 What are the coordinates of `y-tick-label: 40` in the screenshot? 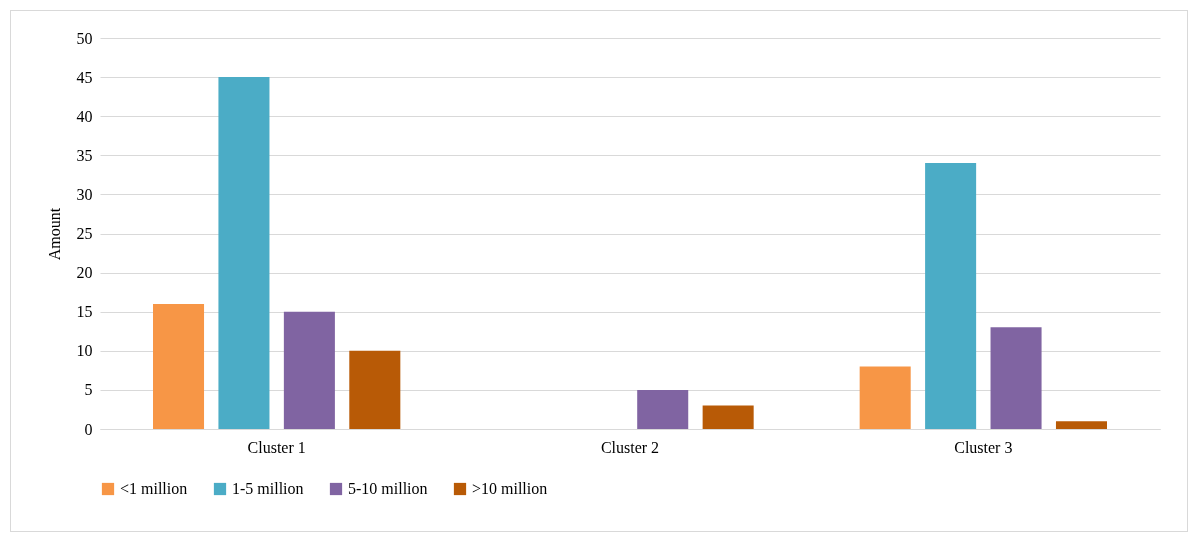 It's located at (84, 116).